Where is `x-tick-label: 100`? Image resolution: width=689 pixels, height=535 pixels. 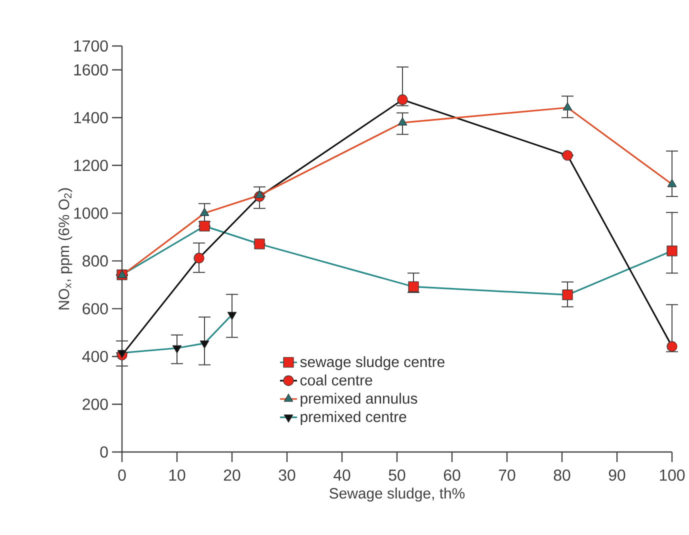
x-tick-label: 100 is located at coordinates (672, 475).